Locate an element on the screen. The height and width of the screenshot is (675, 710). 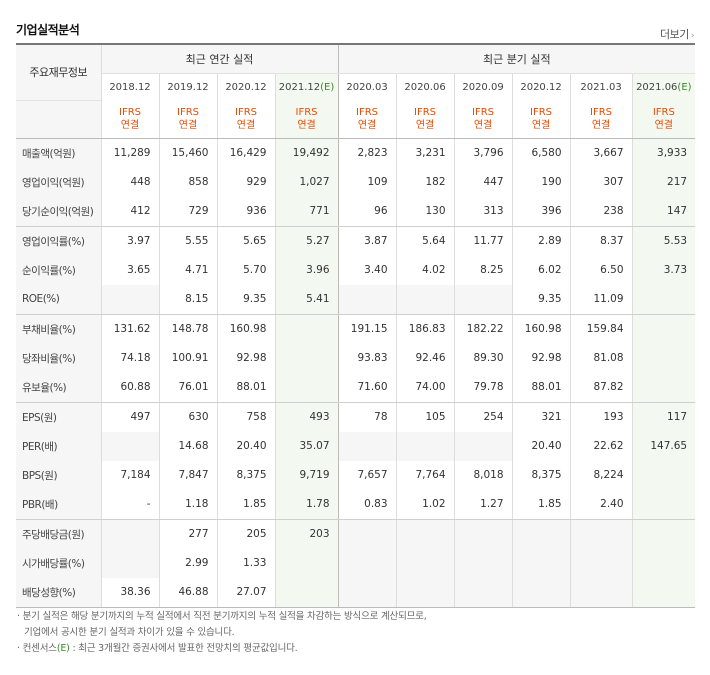
table-cell: 182.22 is located at coordinates (483, 329).